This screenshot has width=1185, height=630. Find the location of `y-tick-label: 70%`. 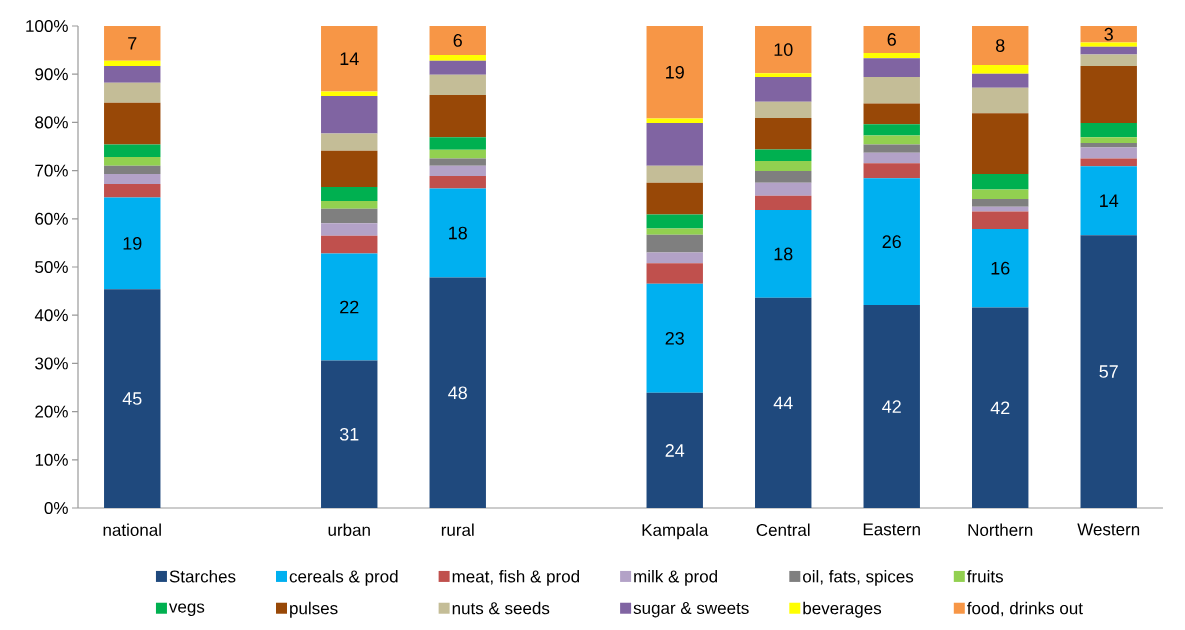

y-tick-label: 70% is located at coordinates (51, 170).